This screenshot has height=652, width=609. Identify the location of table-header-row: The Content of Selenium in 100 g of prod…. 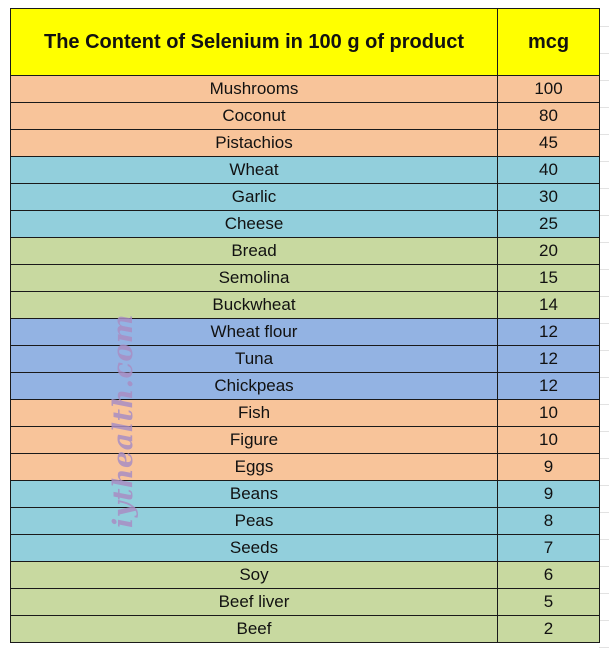
(305, 42).